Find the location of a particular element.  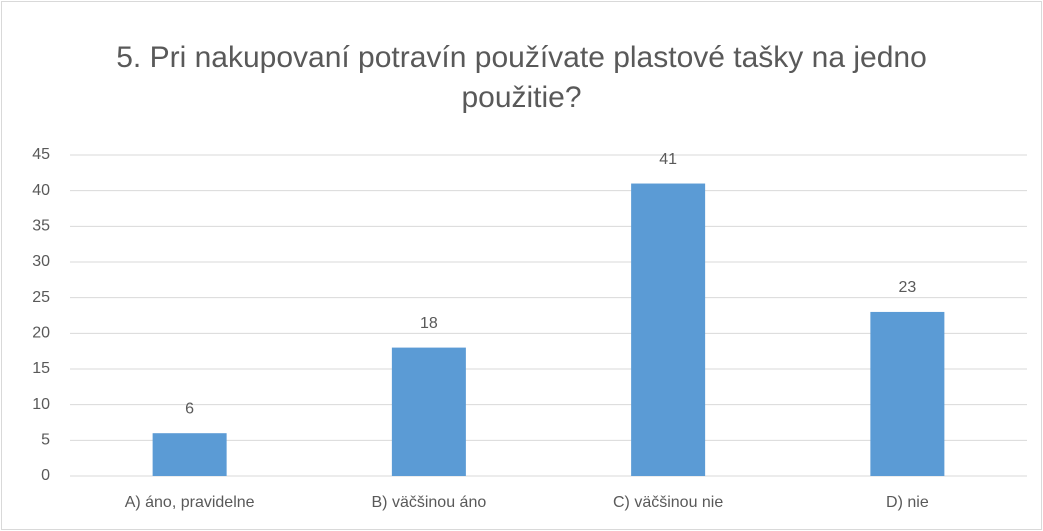

data-label: 41 is located at coordinates (668, 159).